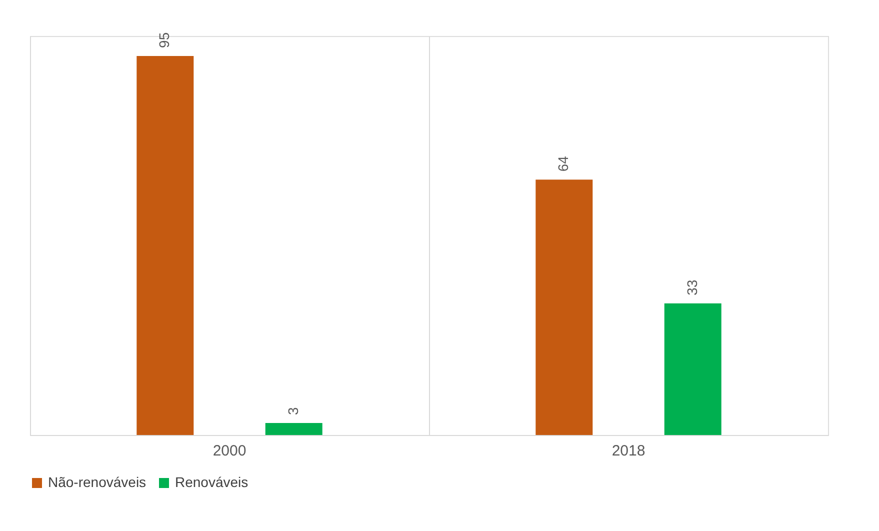 The width and height of the screenshot is (879, 531). Describe the element at coordinates (692, 288) in the screenshot. I see `data-label: 33` at that location.